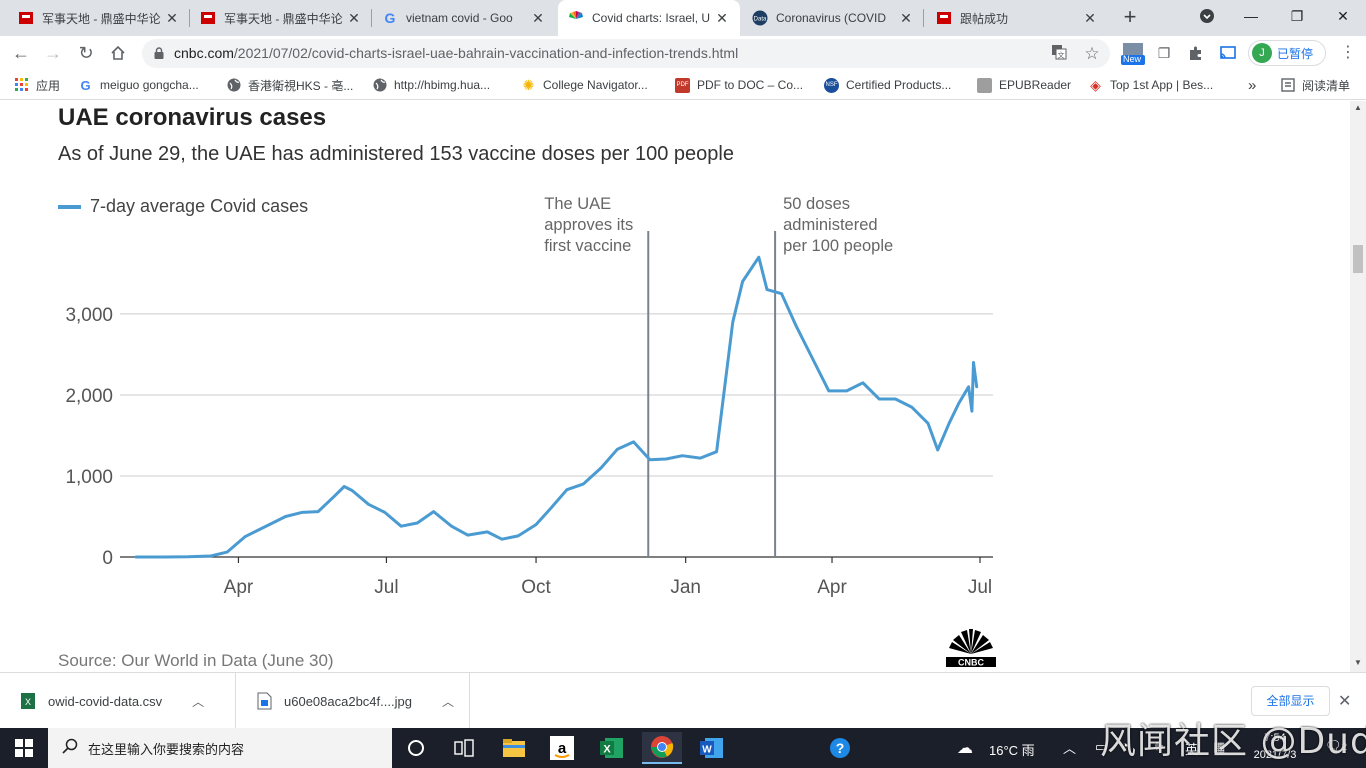  What do you see at coordinates (118, 53) in the screenshot?
I see `home-button` at bounding box center [118, 53].